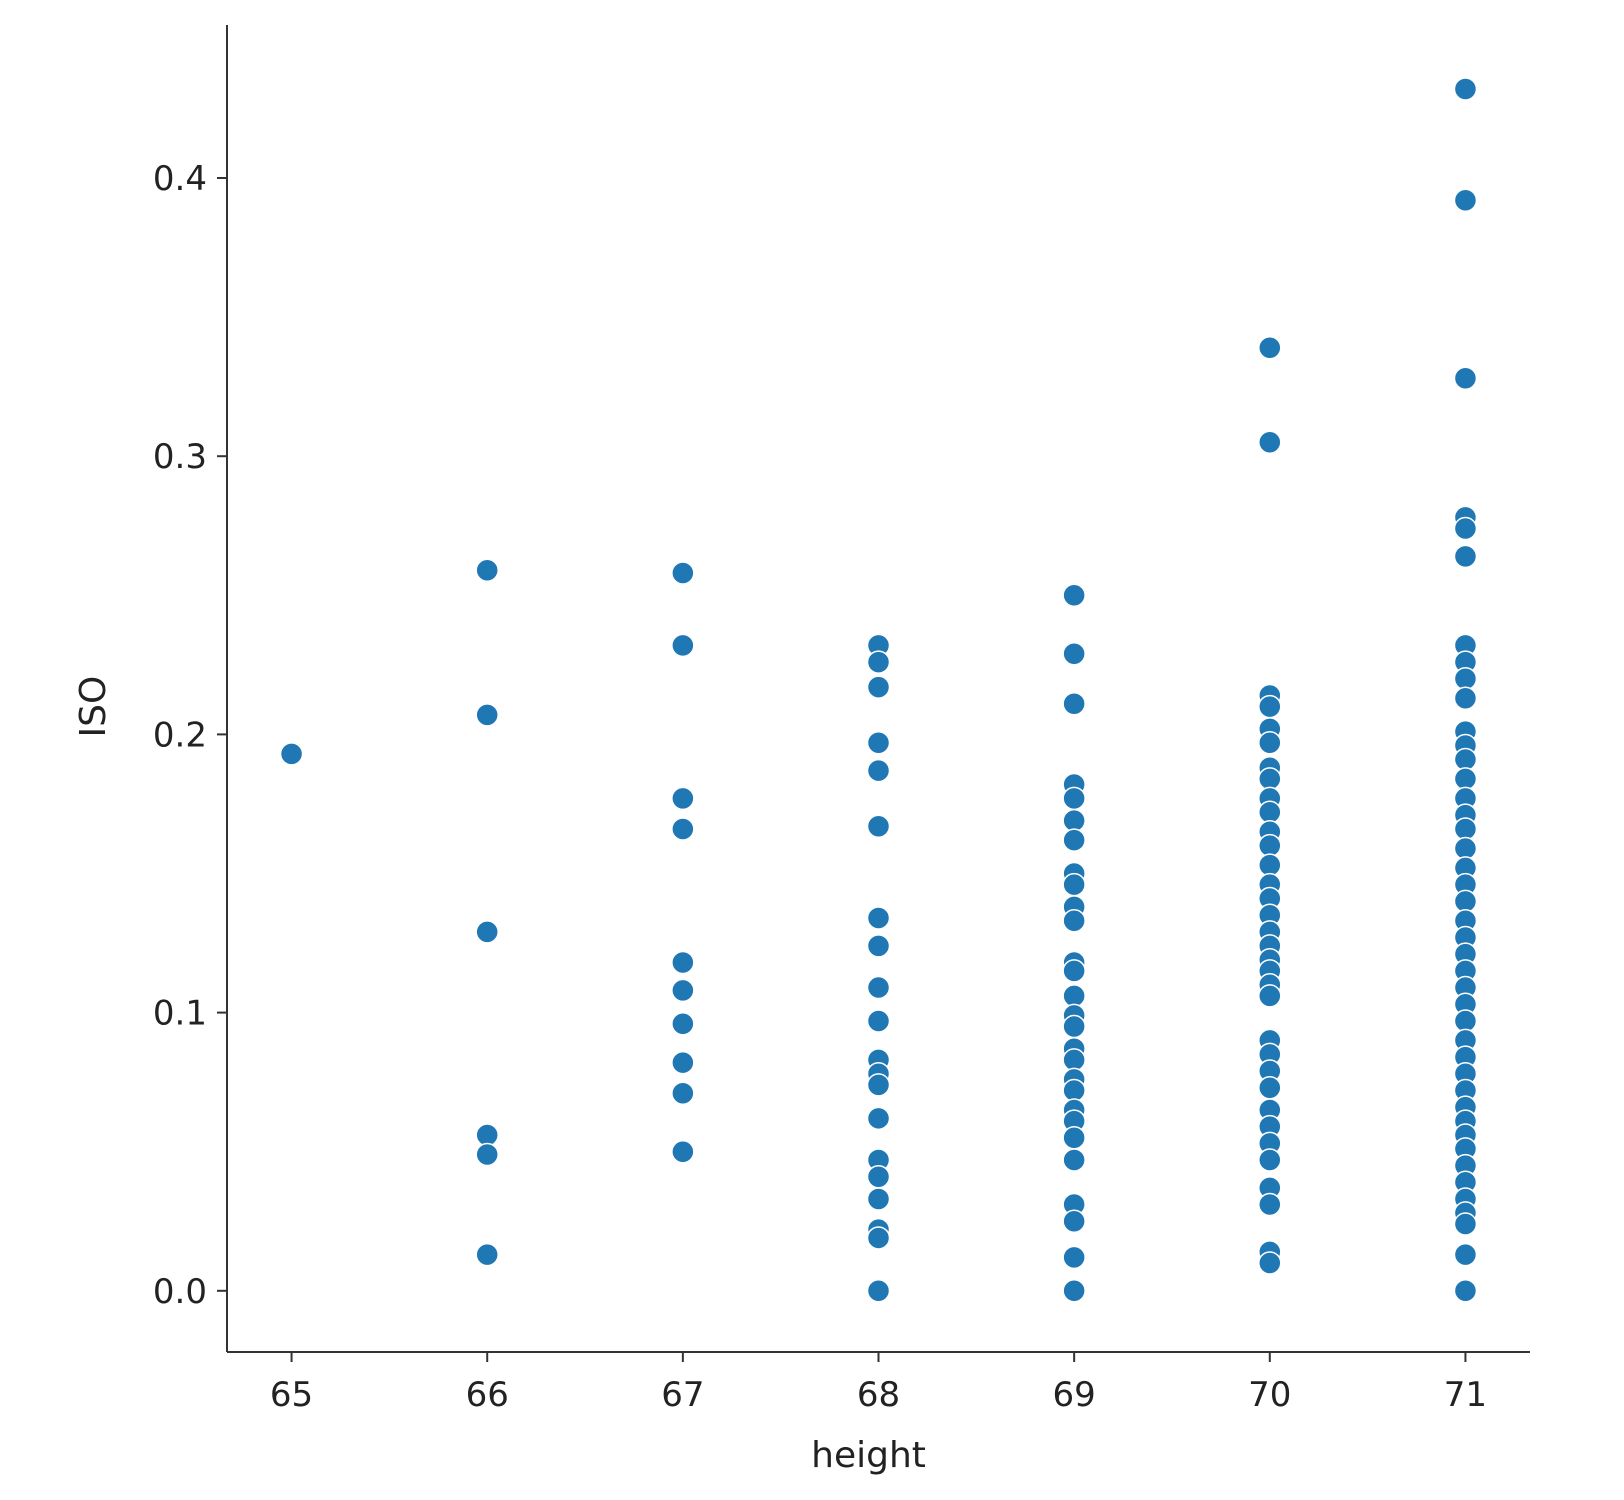 The image size is (1624, 1500). Describe the element at coordinates (682, 1395) in the screenshot. I see `x-tick-label: 67` at that location.